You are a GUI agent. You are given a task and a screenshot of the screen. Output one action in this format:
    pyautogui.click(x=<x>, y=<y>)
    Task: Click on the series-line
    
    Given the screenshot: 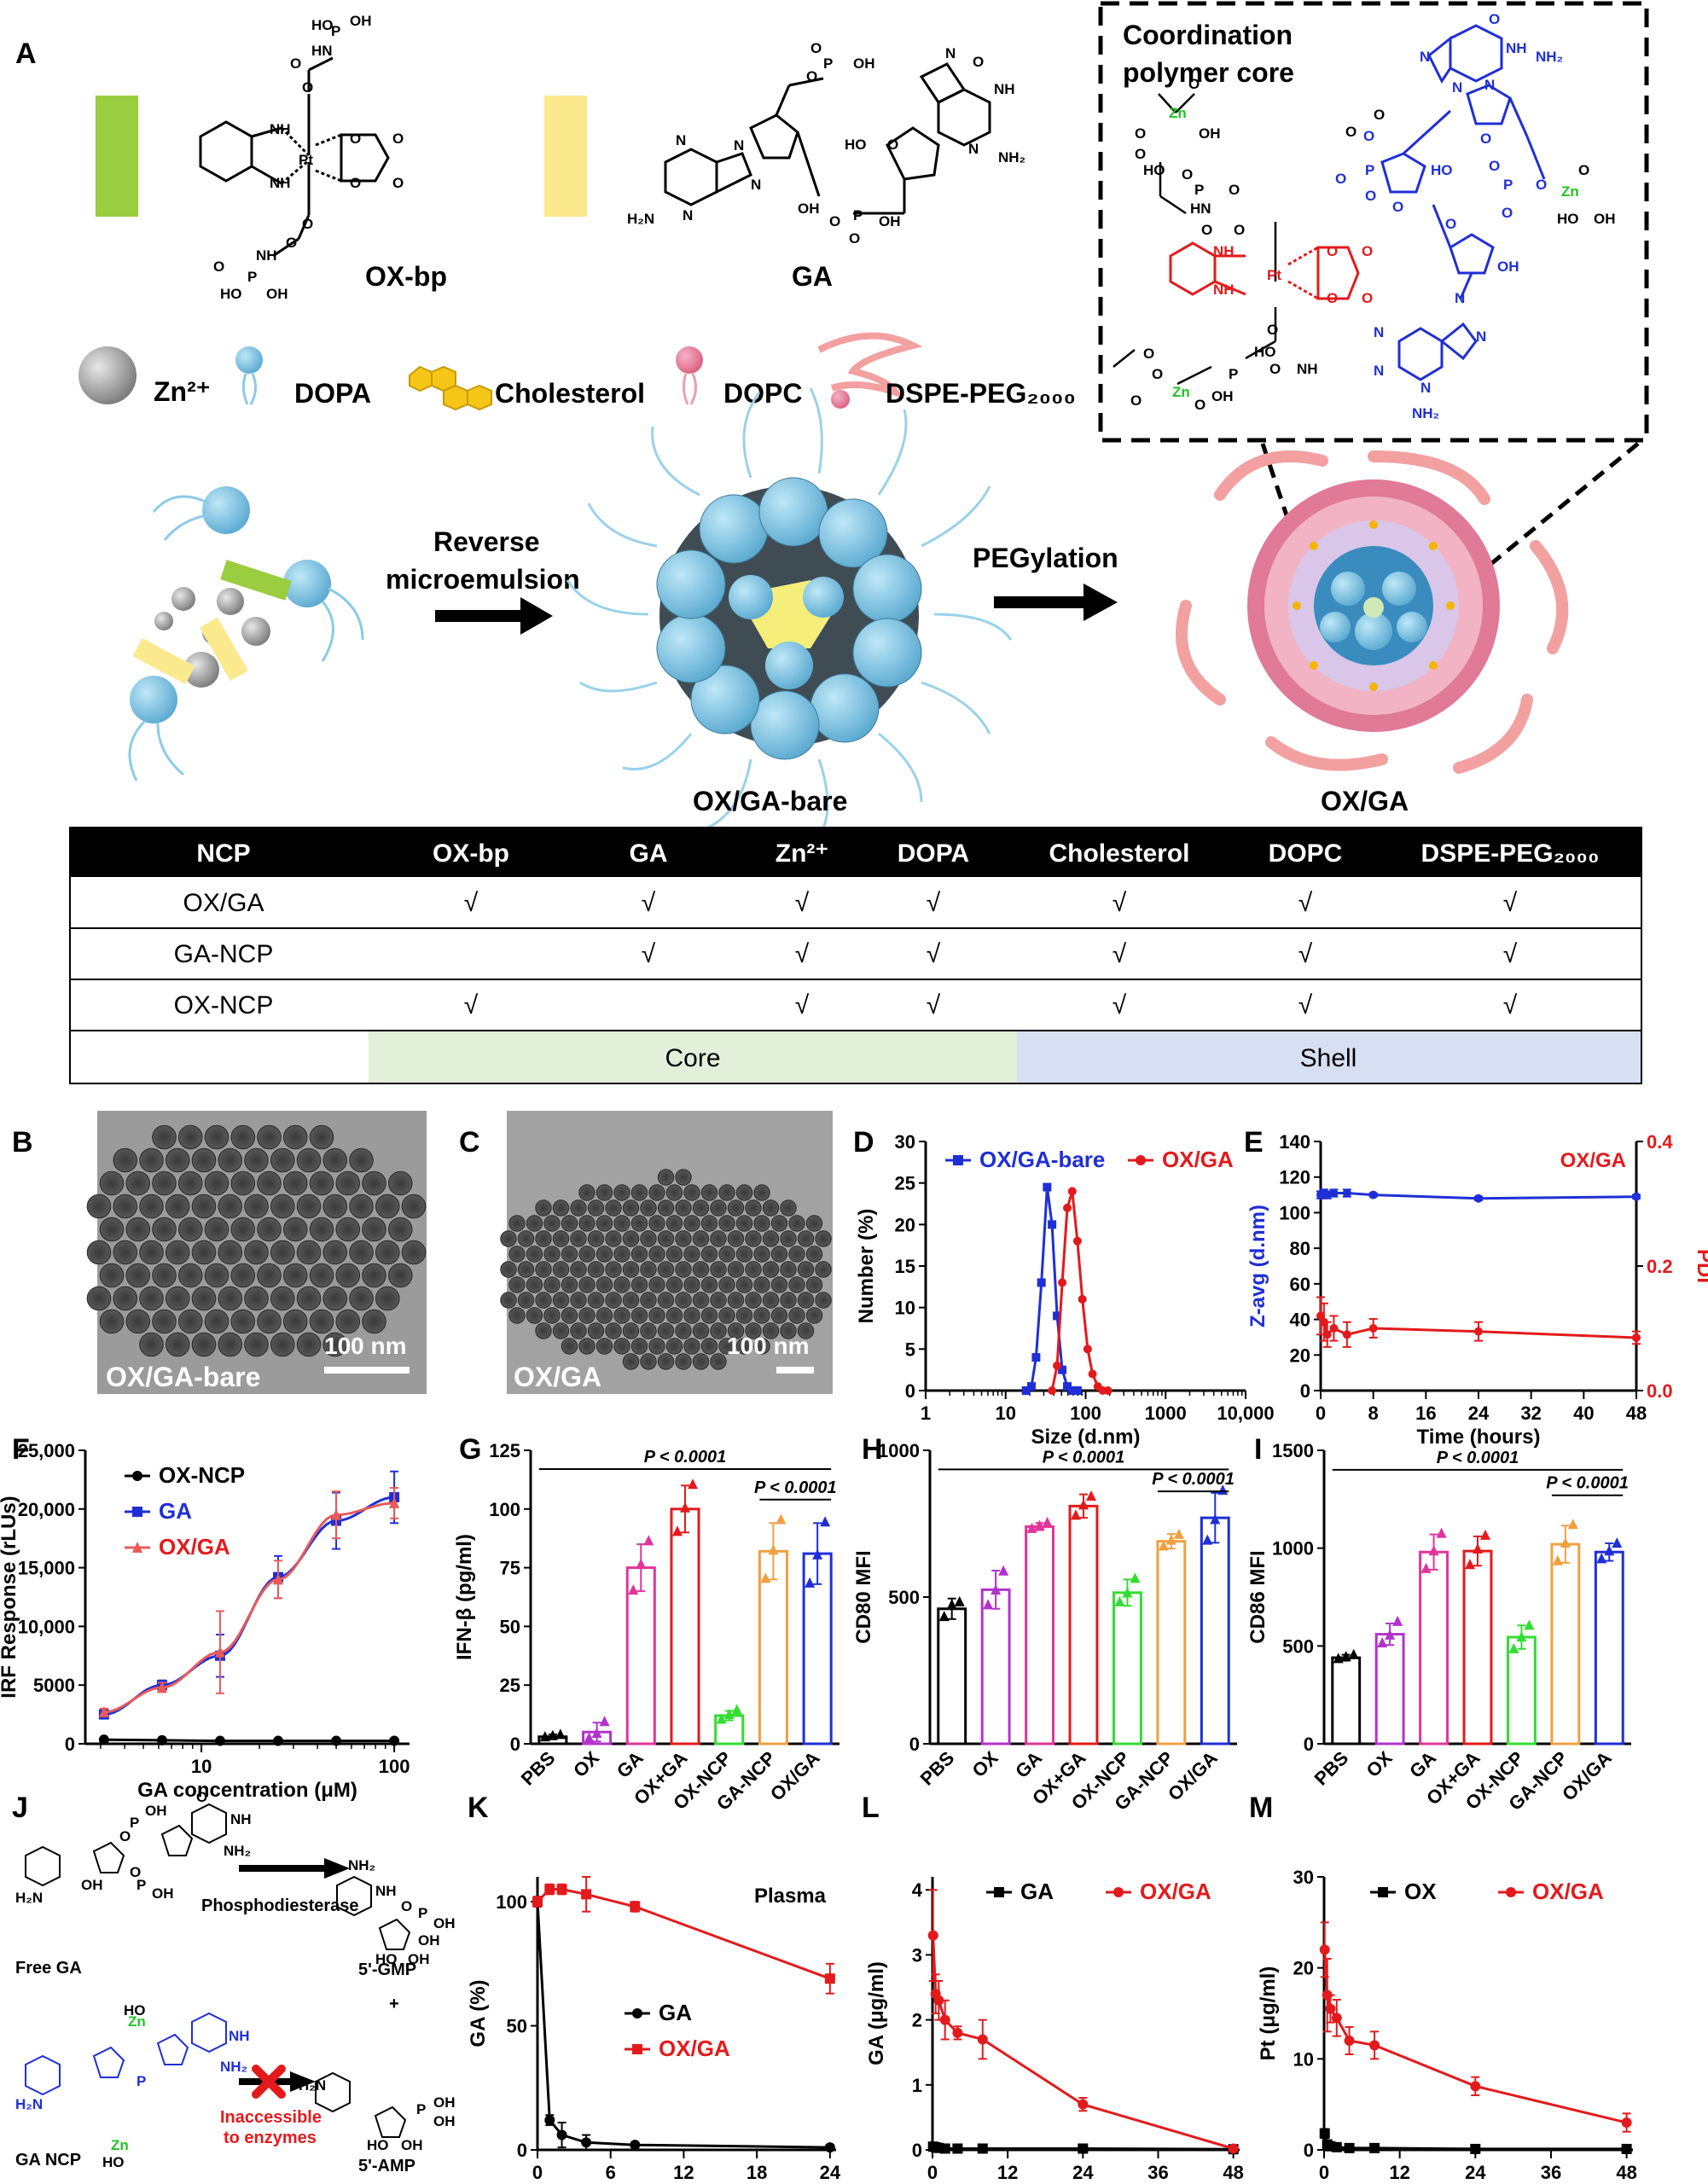 What is the action you would take?
    pyautogui.click(x=249, y=1608)
    